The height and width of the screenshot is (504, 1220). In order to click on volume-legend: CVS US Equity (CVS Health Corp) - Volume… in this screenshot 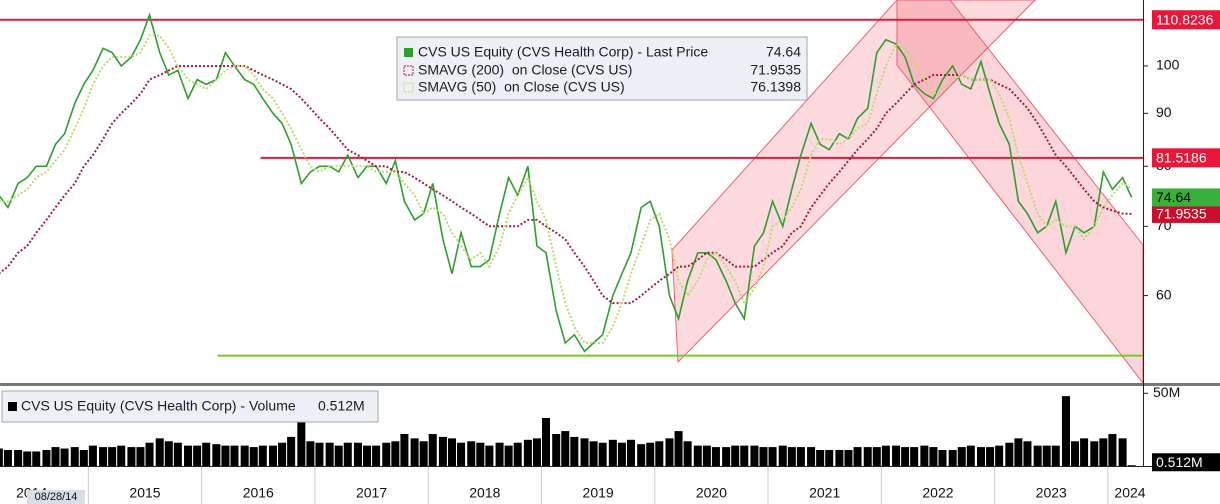, I will do `click(190, 406)`.